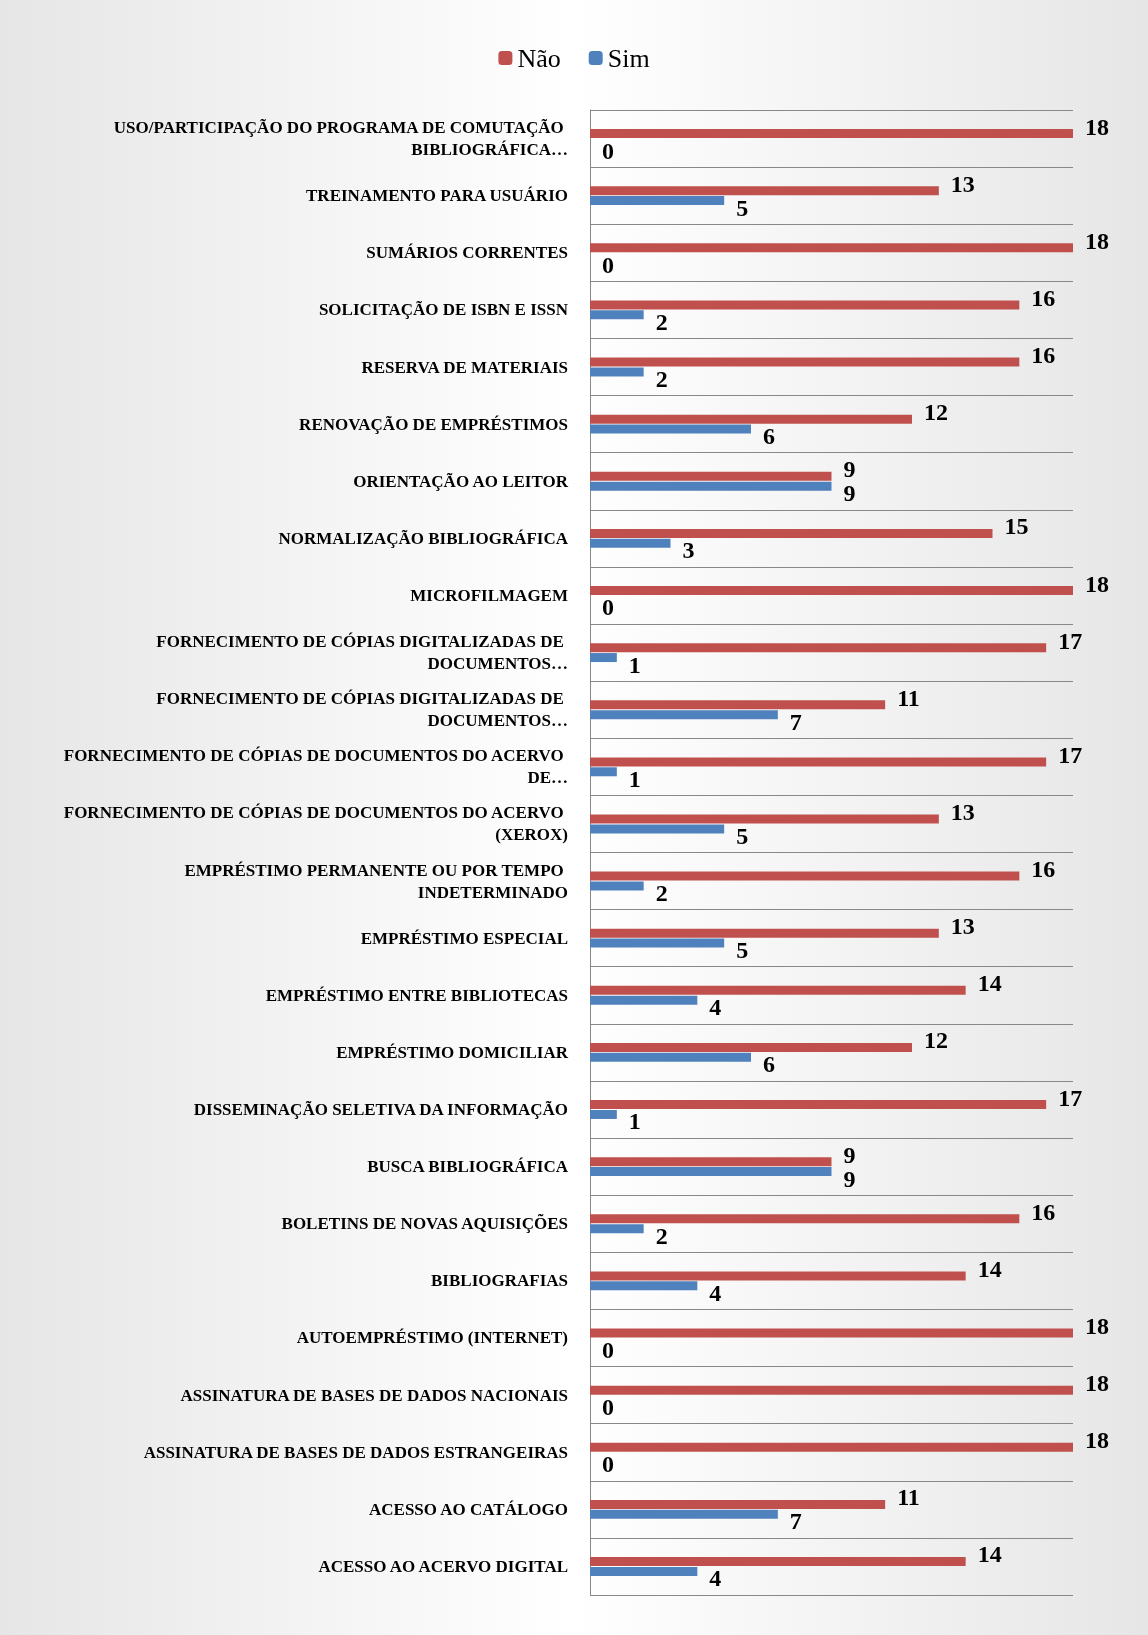  Describe the element at coordinates (539, 58) in the screenshot. I see `legend-label: Não` at that location.